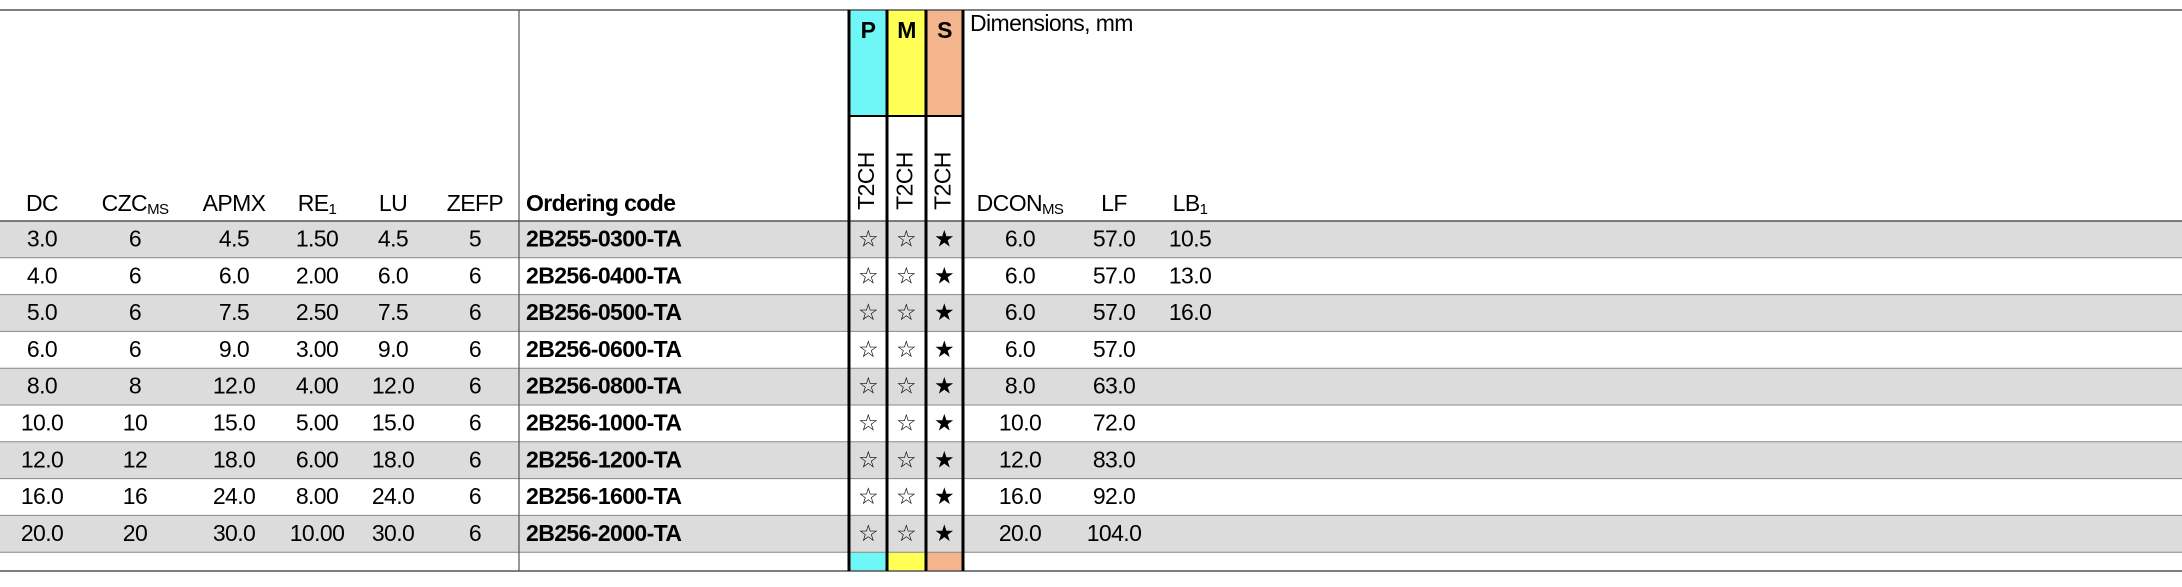 This screenshot has width=2182, height=587. What do you see at coordinates (42, 312) in the screenshot?
I see `cell: 5.0` at bounding box center [42, 312].